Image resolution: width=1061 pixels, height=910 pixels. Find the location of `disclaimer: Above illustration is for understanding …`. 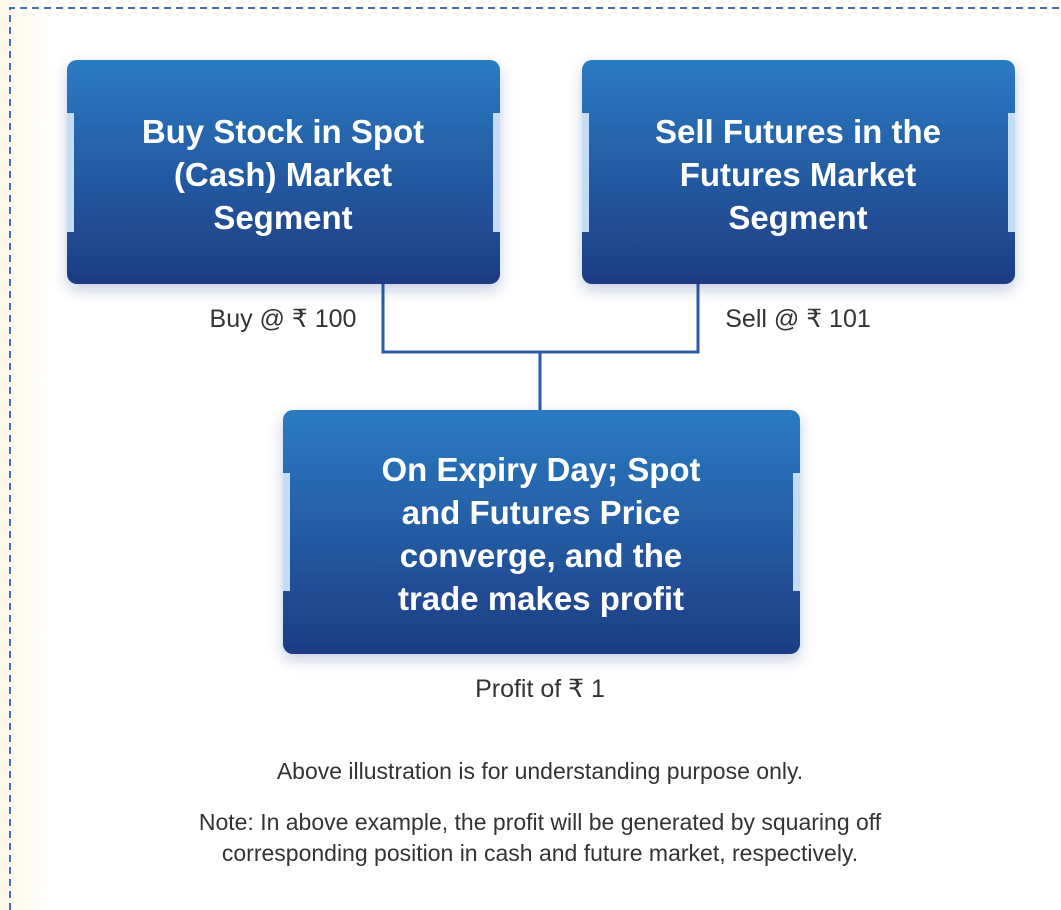

disclaimer: Above illustration is for understanding … is located at coordinates (540, 771).